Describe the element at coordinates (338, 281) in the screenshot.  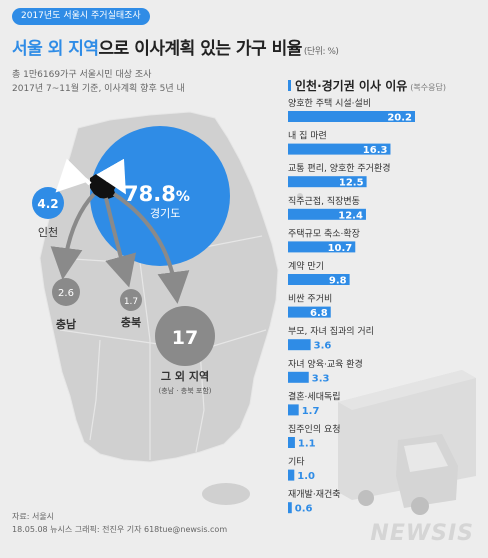
I see `bar-value-label: 9.8` at that location.